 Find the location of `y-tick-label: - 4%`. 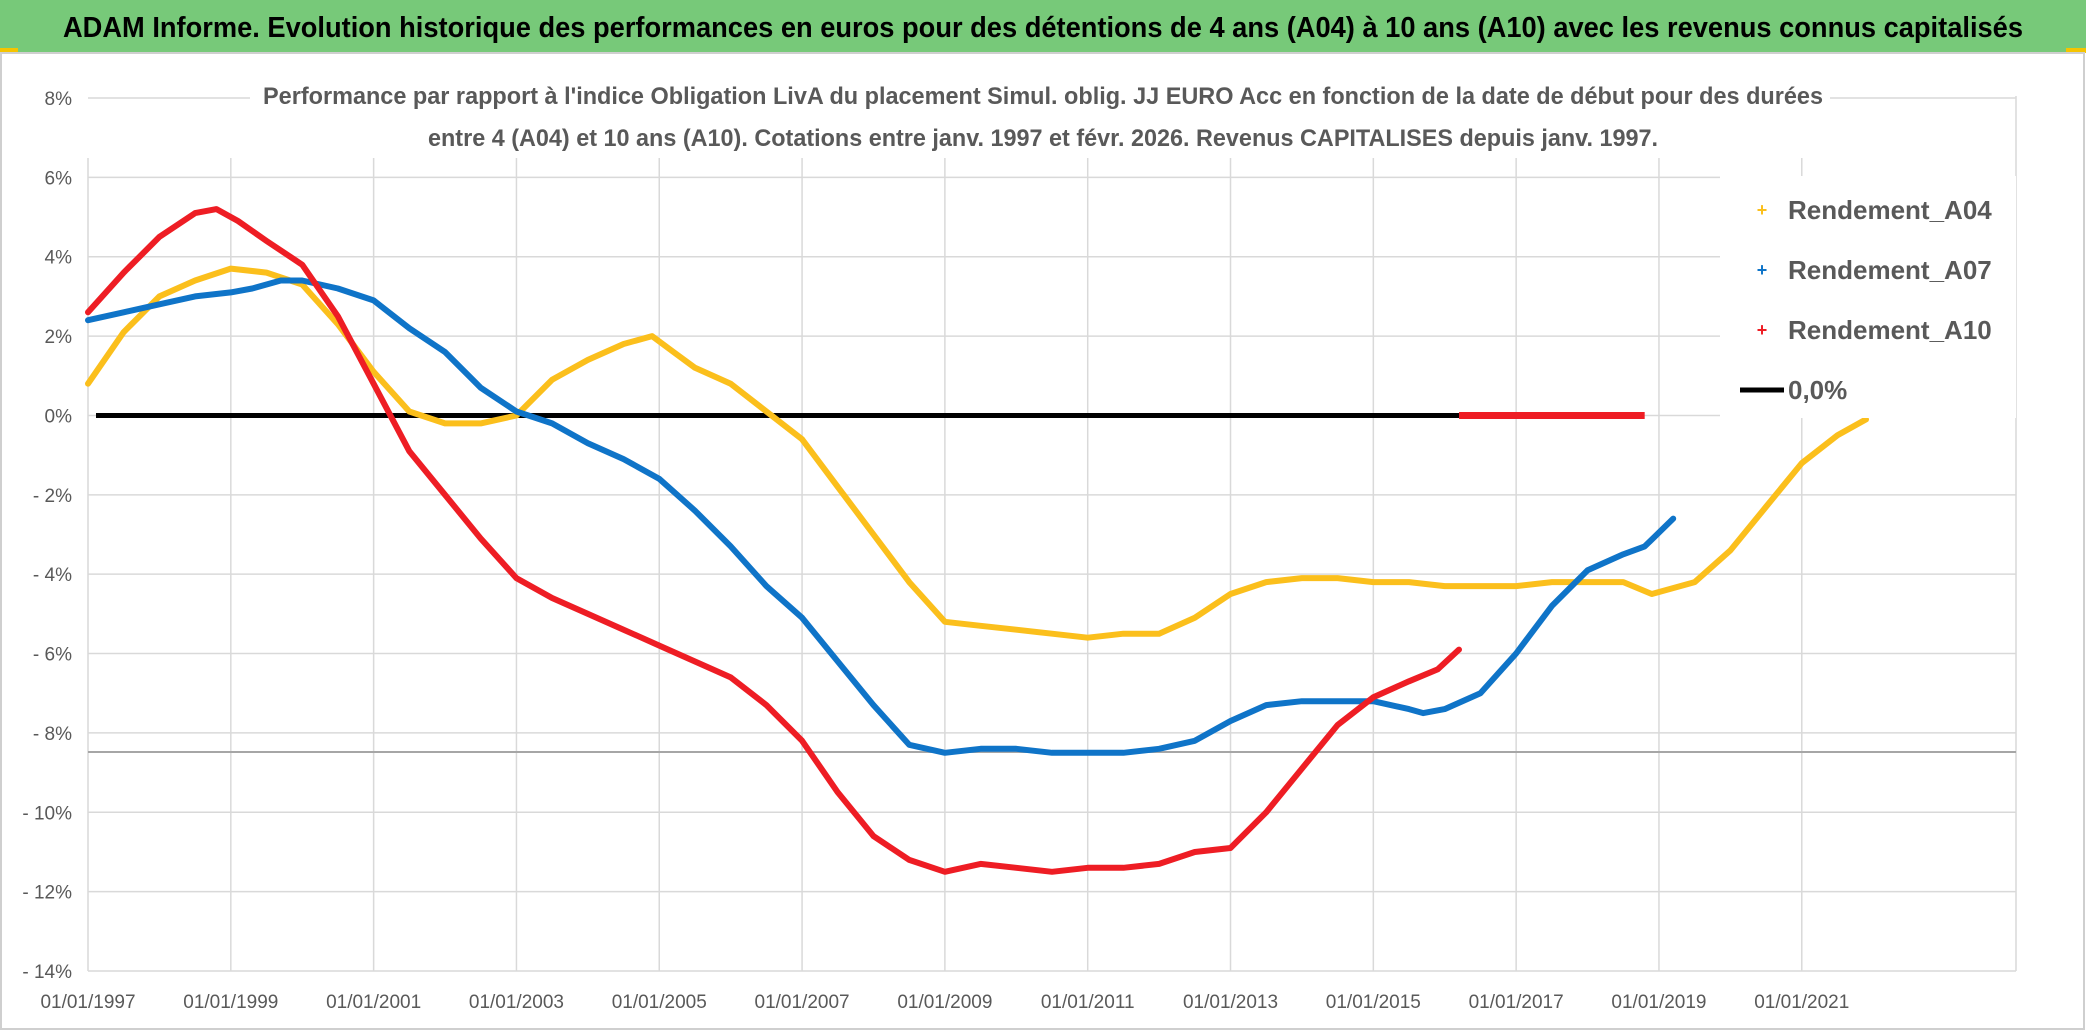

y-tick-label: - 4% is located at coordinates (52, 575).